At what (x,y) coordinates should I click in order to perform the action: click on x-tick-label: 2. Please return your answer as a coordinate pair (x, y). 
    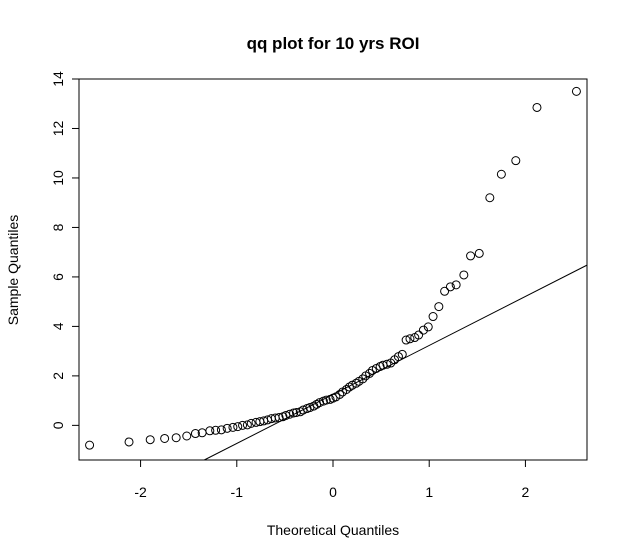
    Looking at the image, I should click on (526, 492).